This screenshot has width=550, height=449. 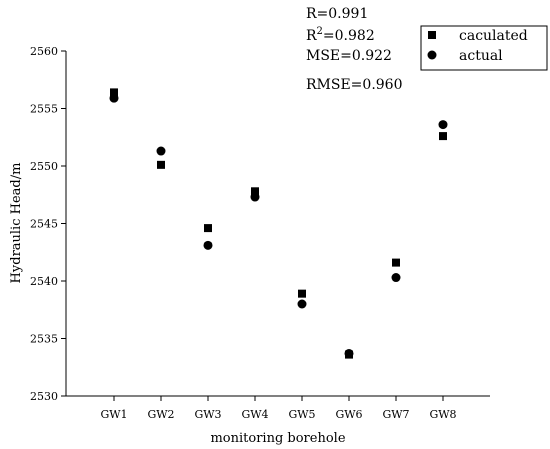 I want to click on y-tick-label: 2545, so click(x=44, y=224).